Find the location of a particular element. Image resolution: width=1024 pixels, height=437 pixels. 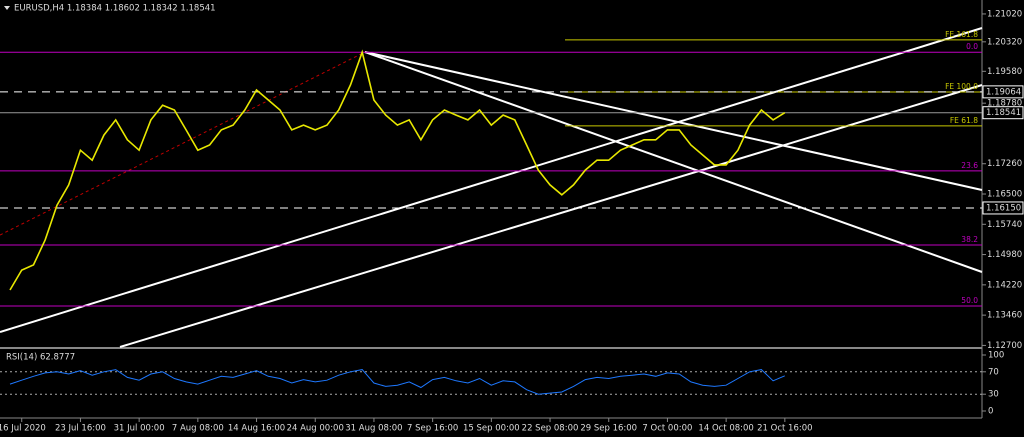

x-tick-label: 7 Sep 16:00 is located at coordinates (432, 429).